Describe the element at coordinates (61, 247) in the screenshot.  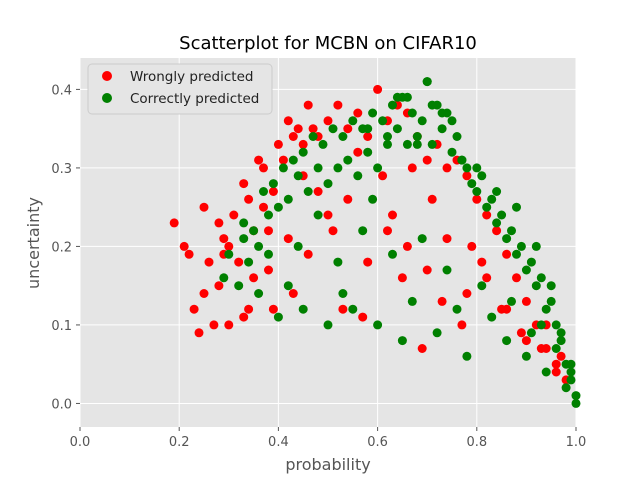
I see `y-tick-label: 0.2` at that location.